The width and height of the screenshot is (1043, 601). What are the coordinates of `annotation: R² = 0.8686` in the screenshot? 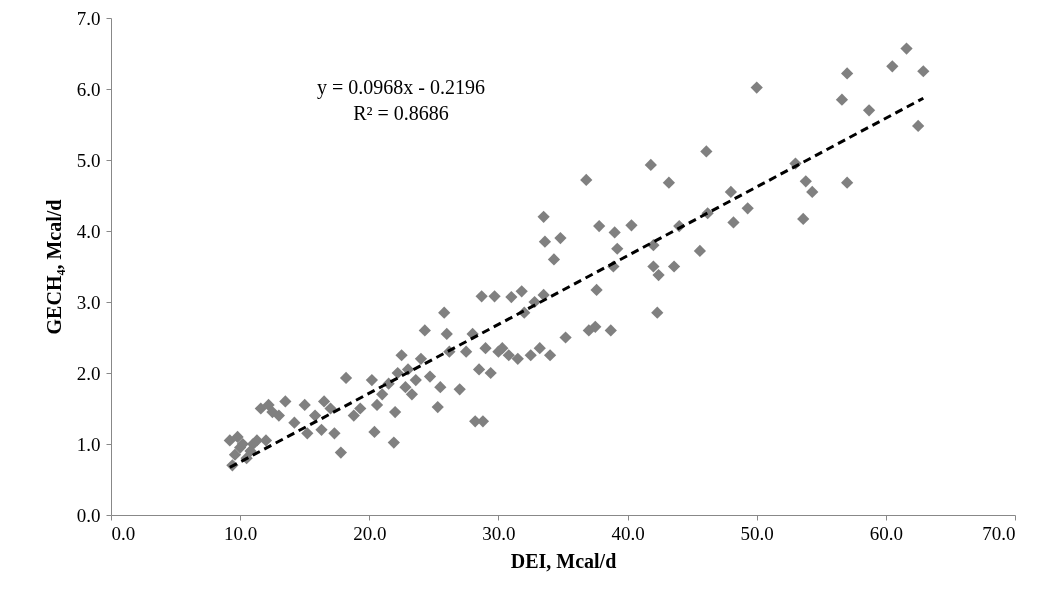 It's located at (401, 113).